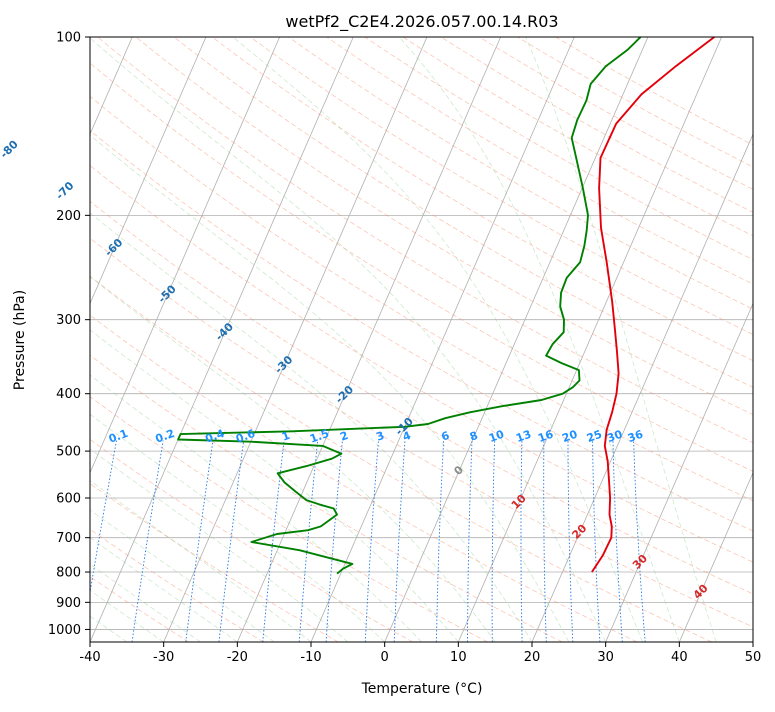 The width and height of the screenshot is (775, 712). Describe the element at coordinates (68, 320) in the screenshot. I see `y-tick-label: 300` at that location.